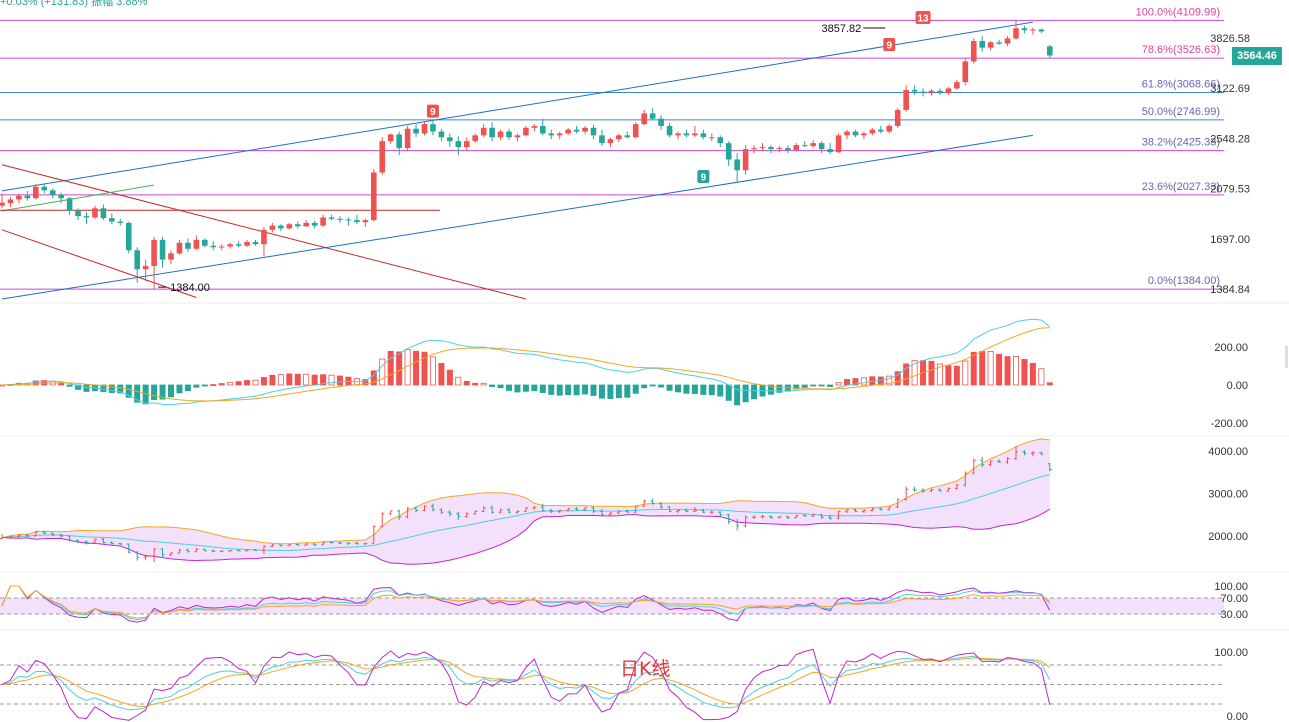  Describe the element at coordinates (526, 501) in the screenshot. I see `bollinger-panel` at that location.